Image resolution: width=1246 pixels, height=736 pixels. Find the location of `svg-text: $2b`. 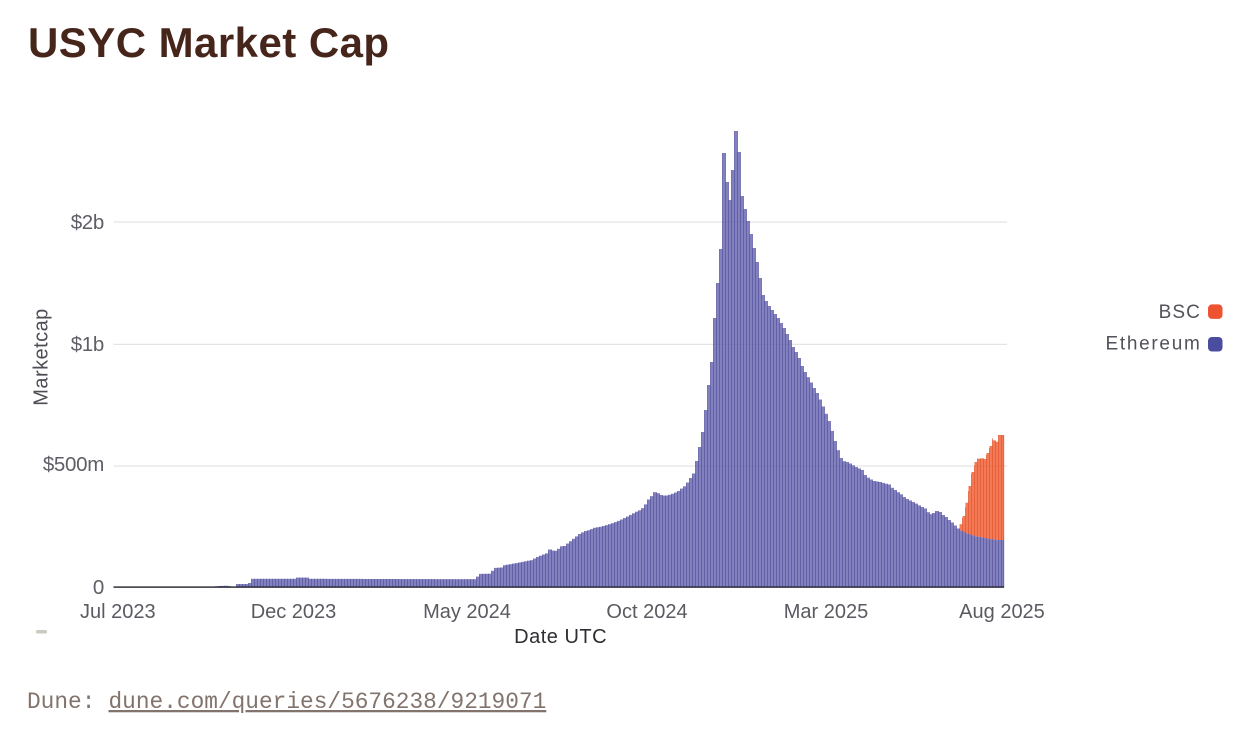

svg-text: $2b is located at coordinates (87, 222).